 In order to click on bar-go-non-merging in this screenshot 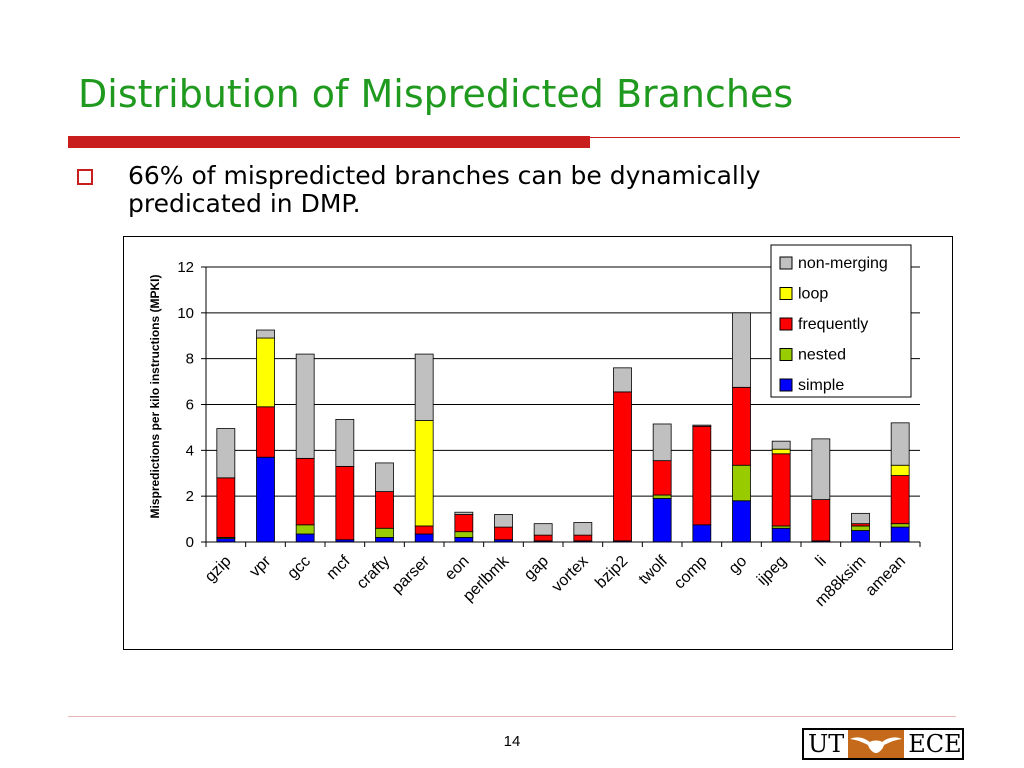, I will do `click(741, 350)`.